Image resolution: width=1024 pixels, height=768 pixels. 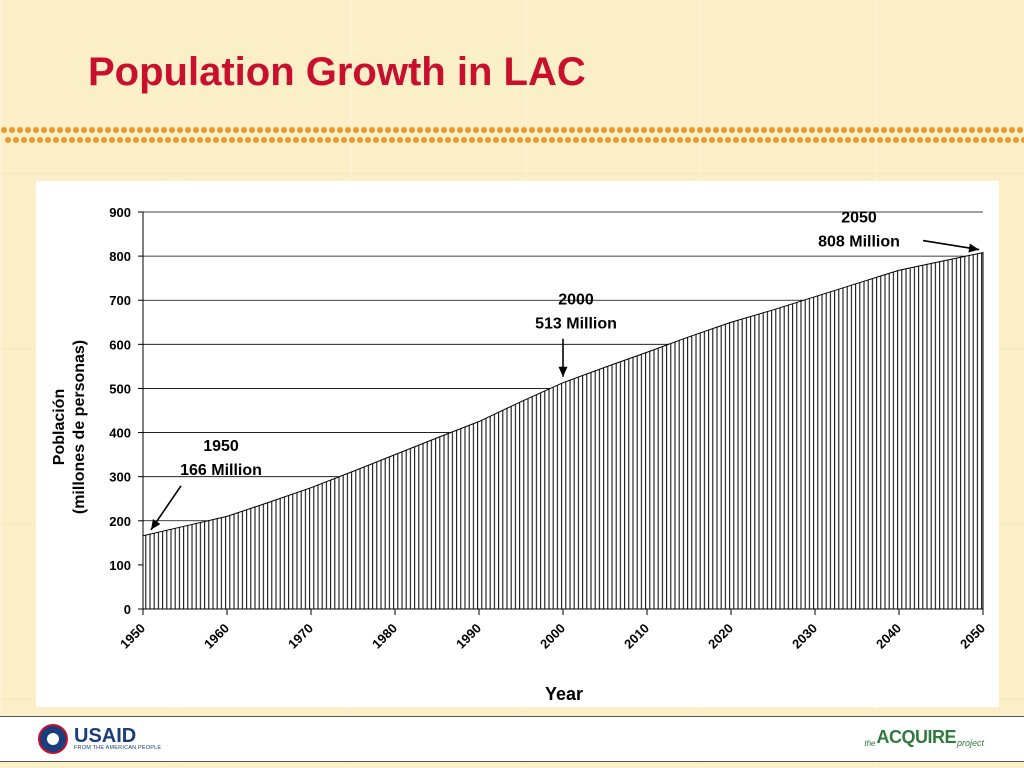 I want to click on x-tick-label: 2050, so click(x=972, y=636).